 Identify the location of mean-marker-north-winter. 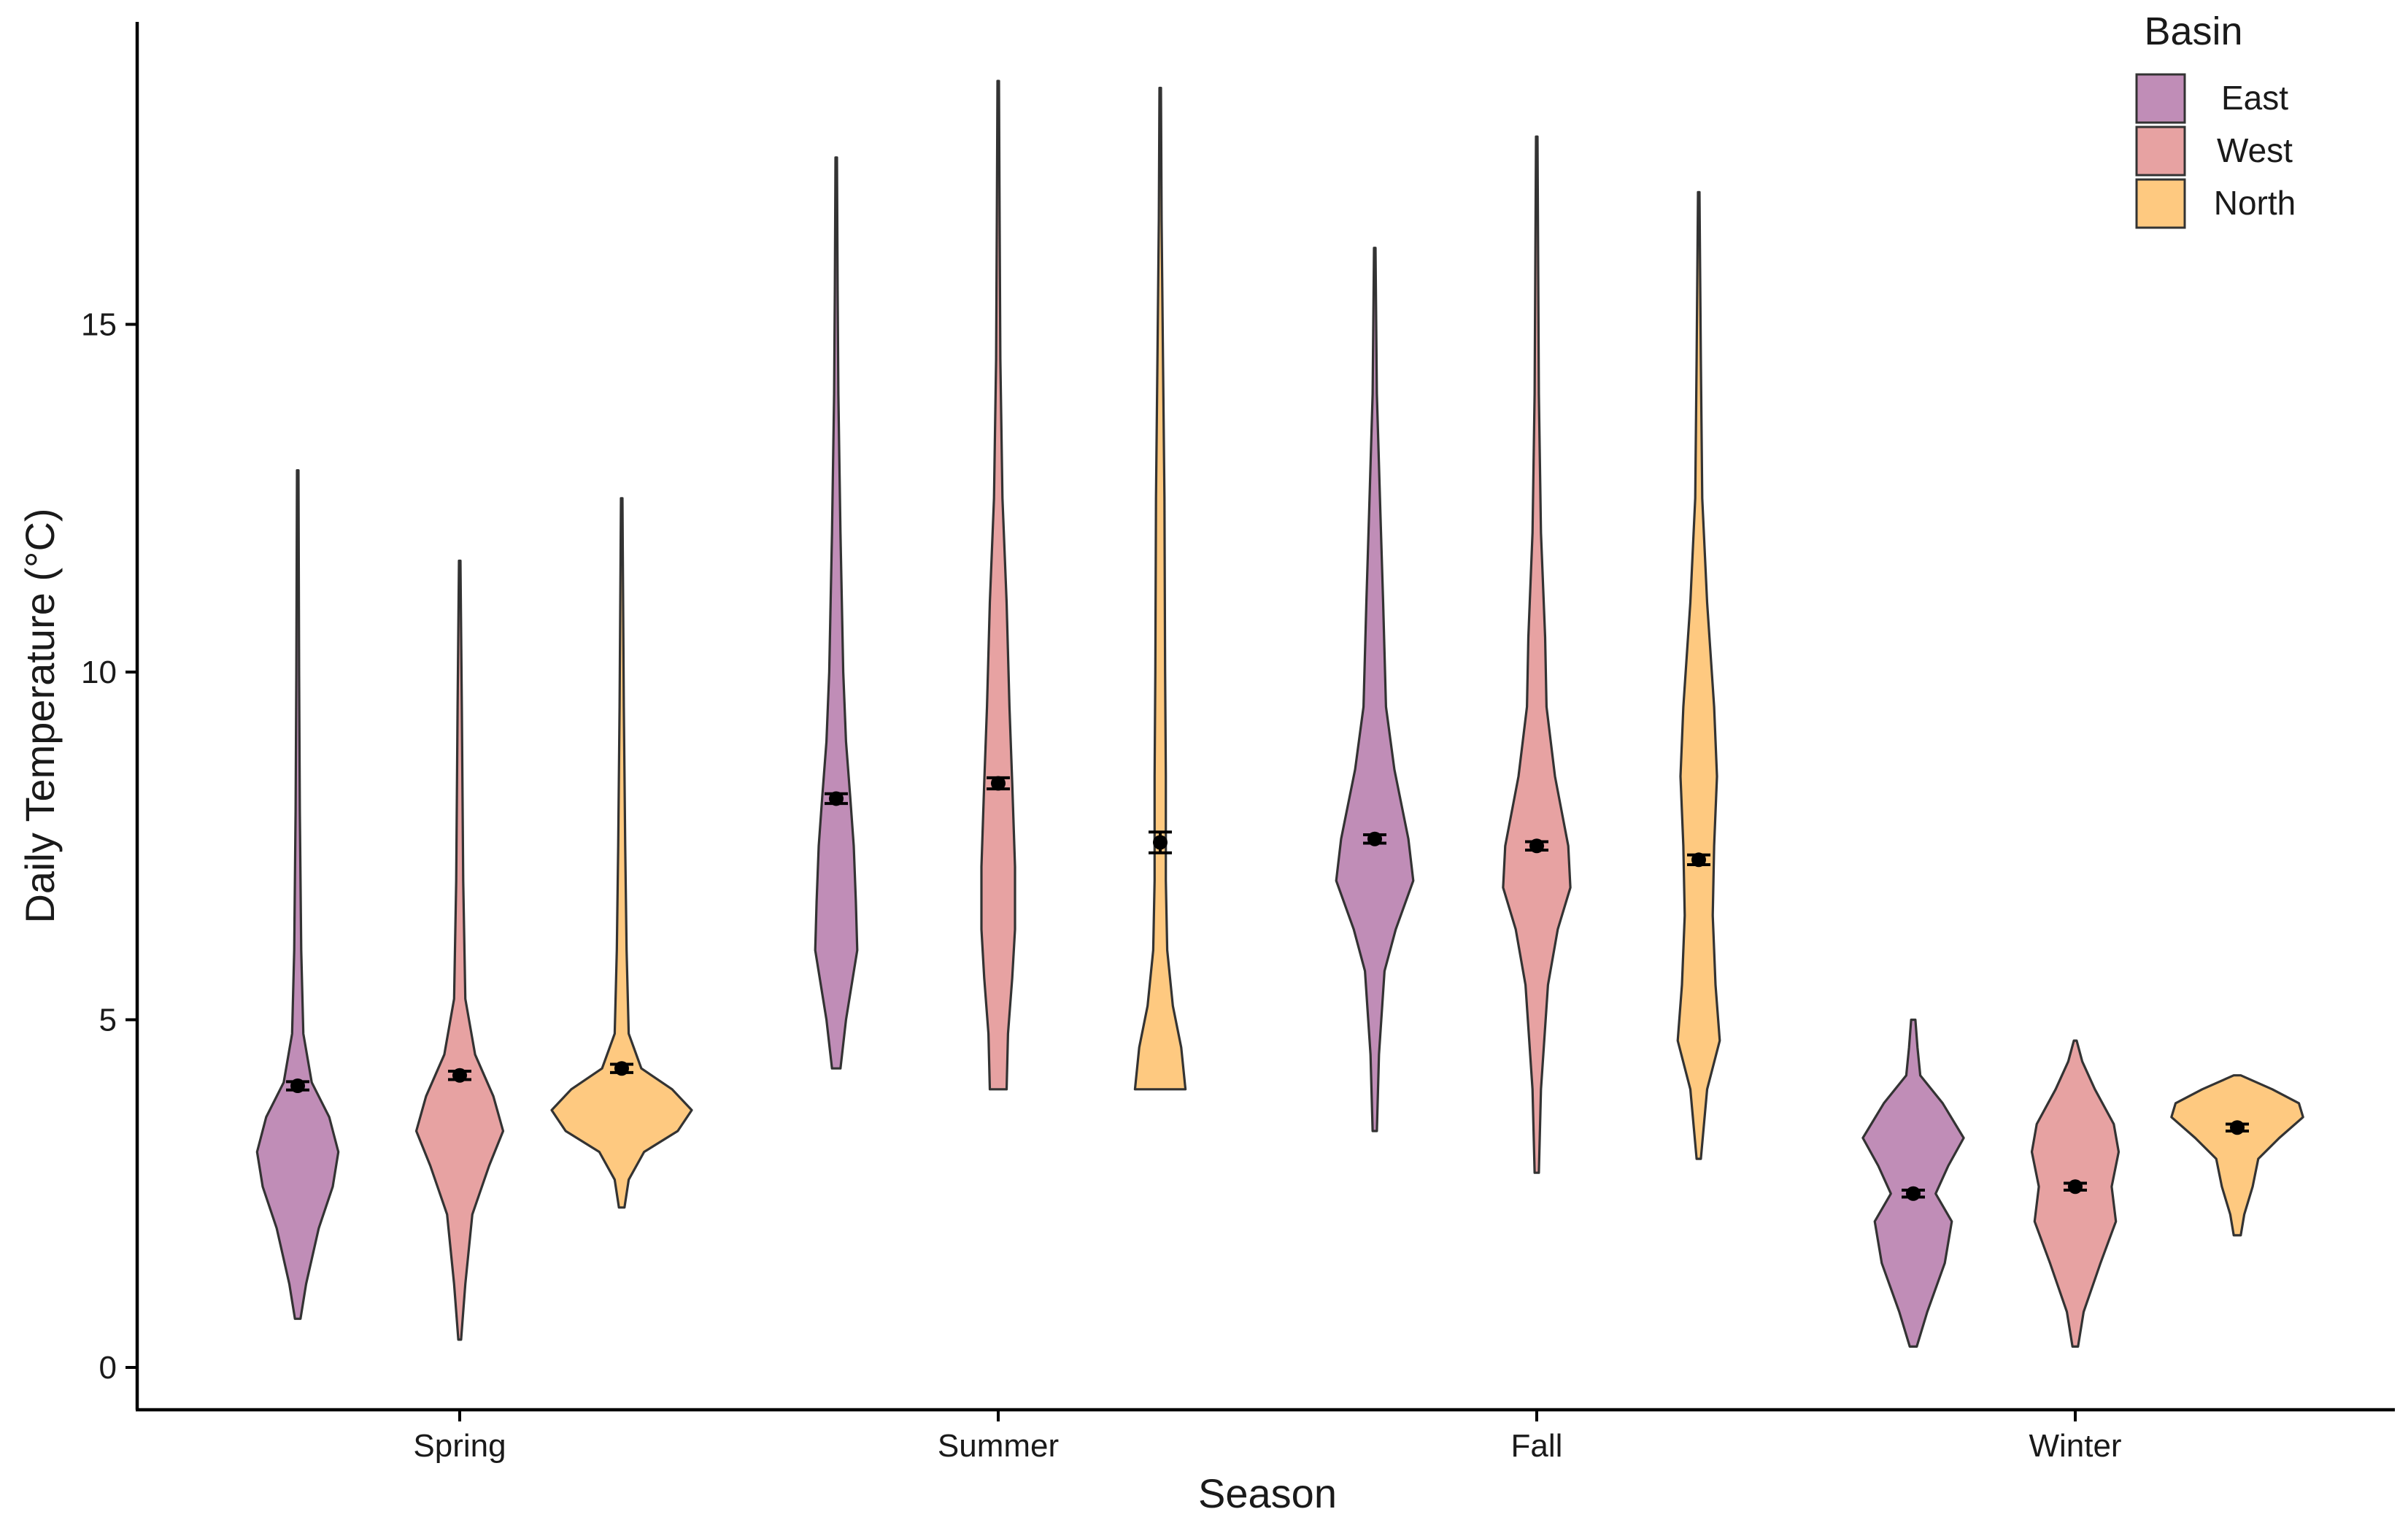
(2237, 1127).